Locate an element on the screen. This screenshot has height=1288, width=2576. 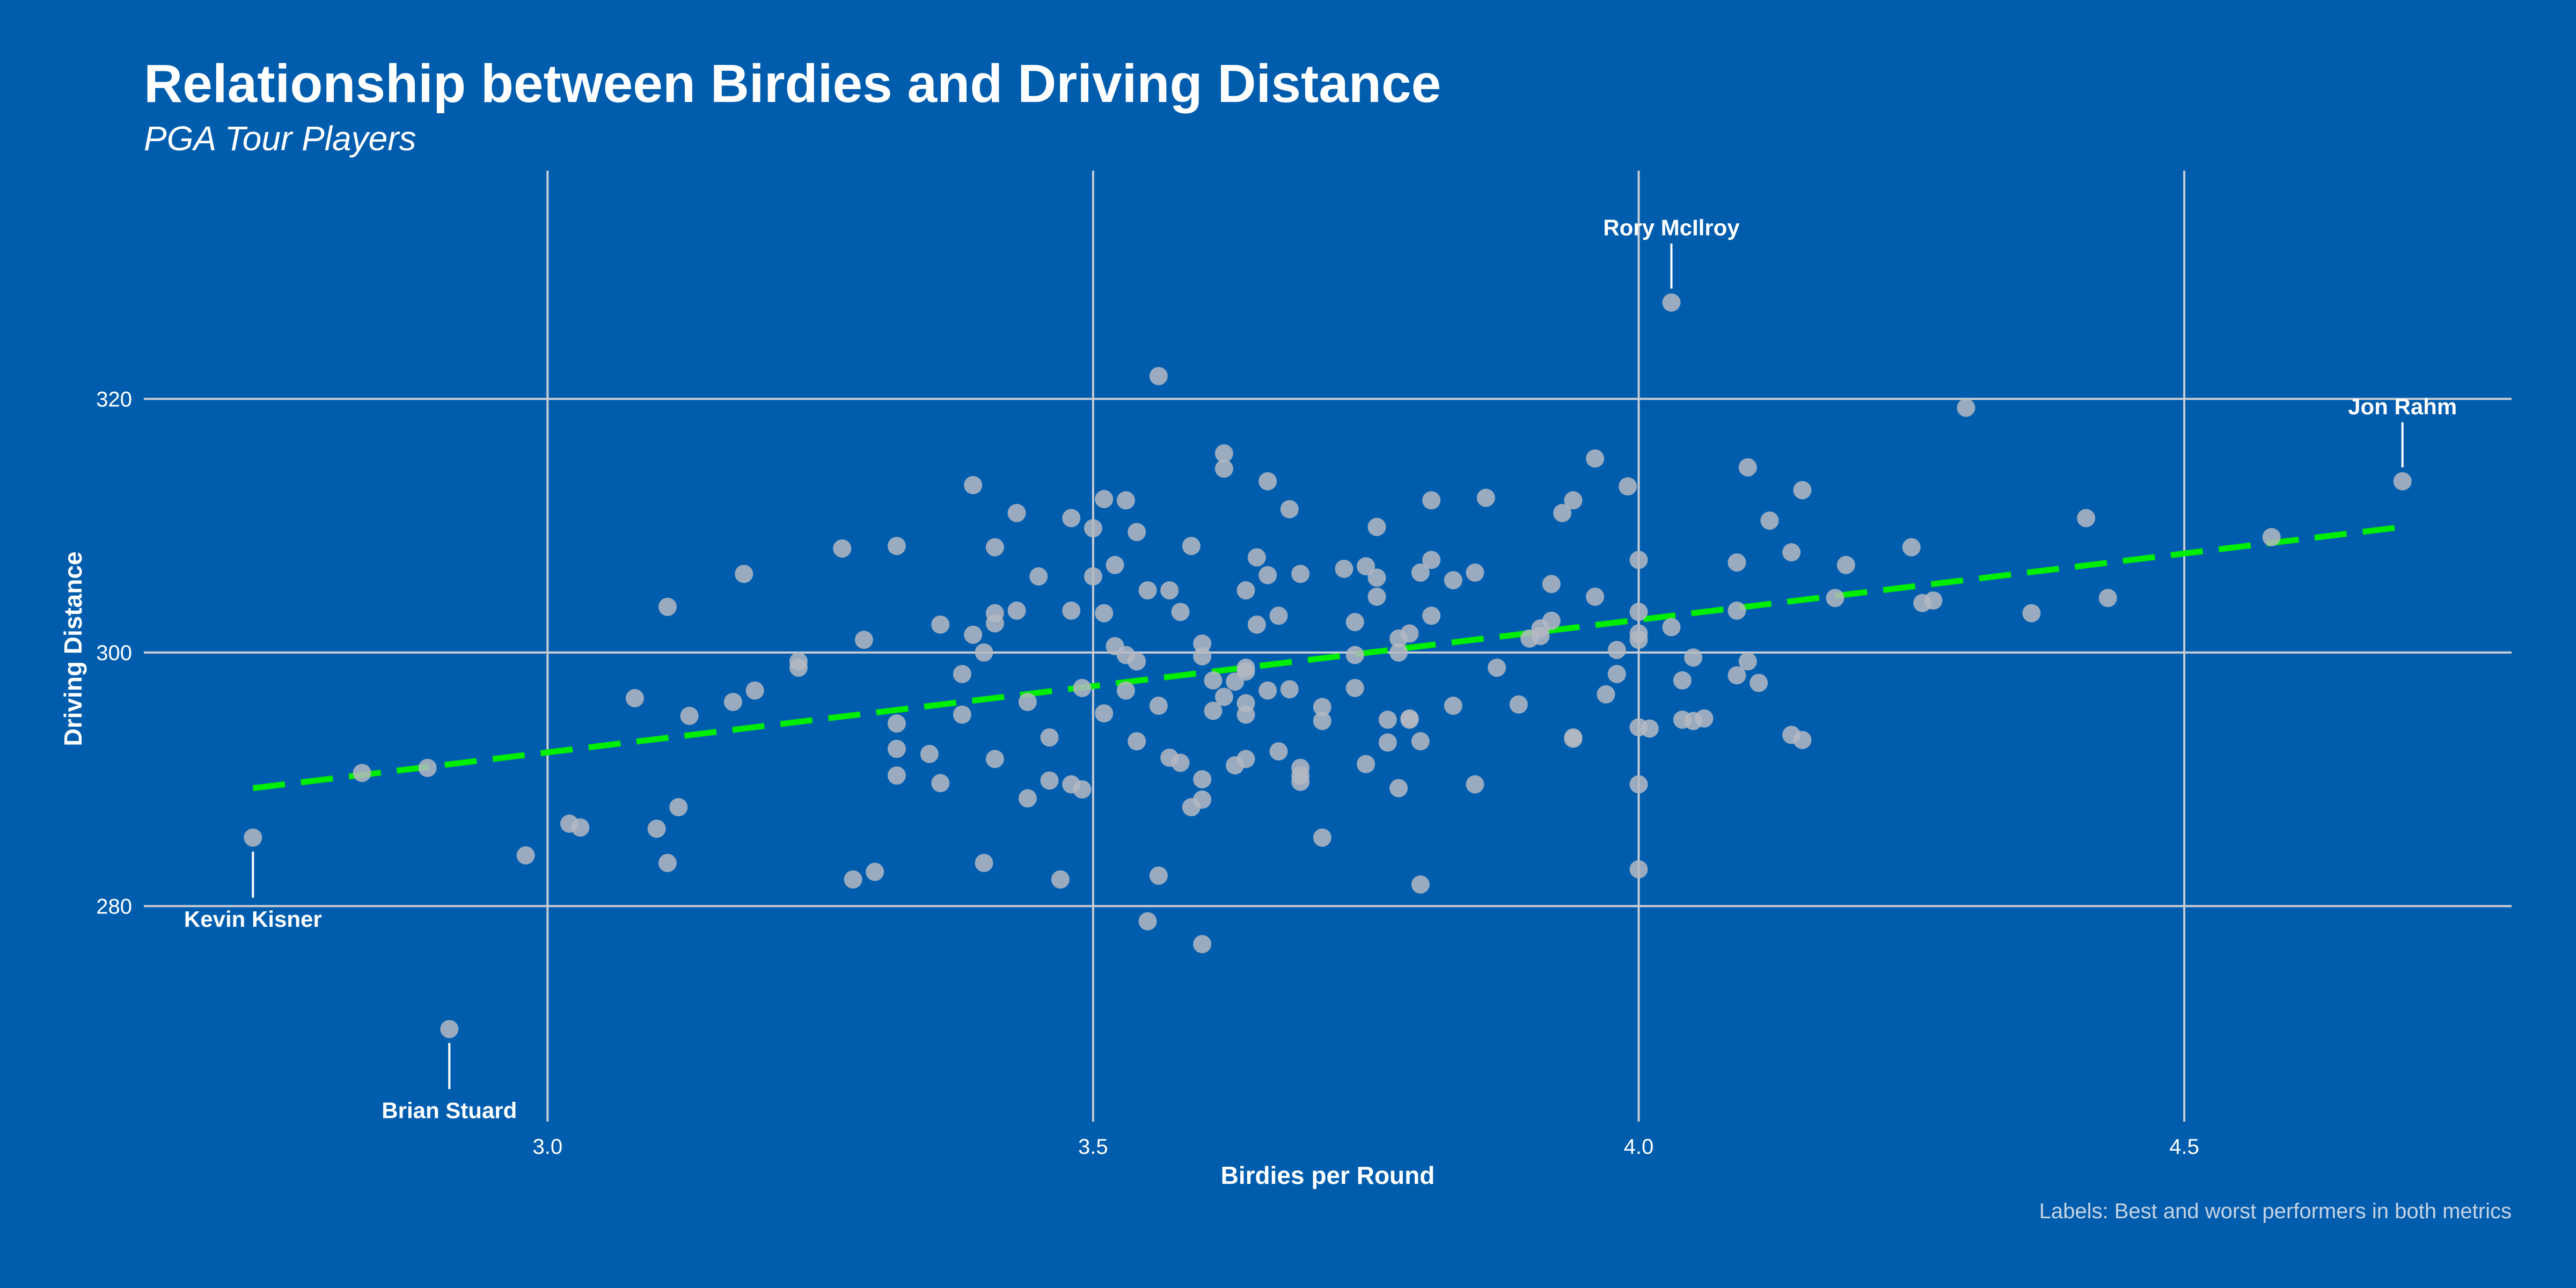
x-axis-ticks: 3.0 3.5 4.0 4.5 is located at coordinates (1365, 1147).